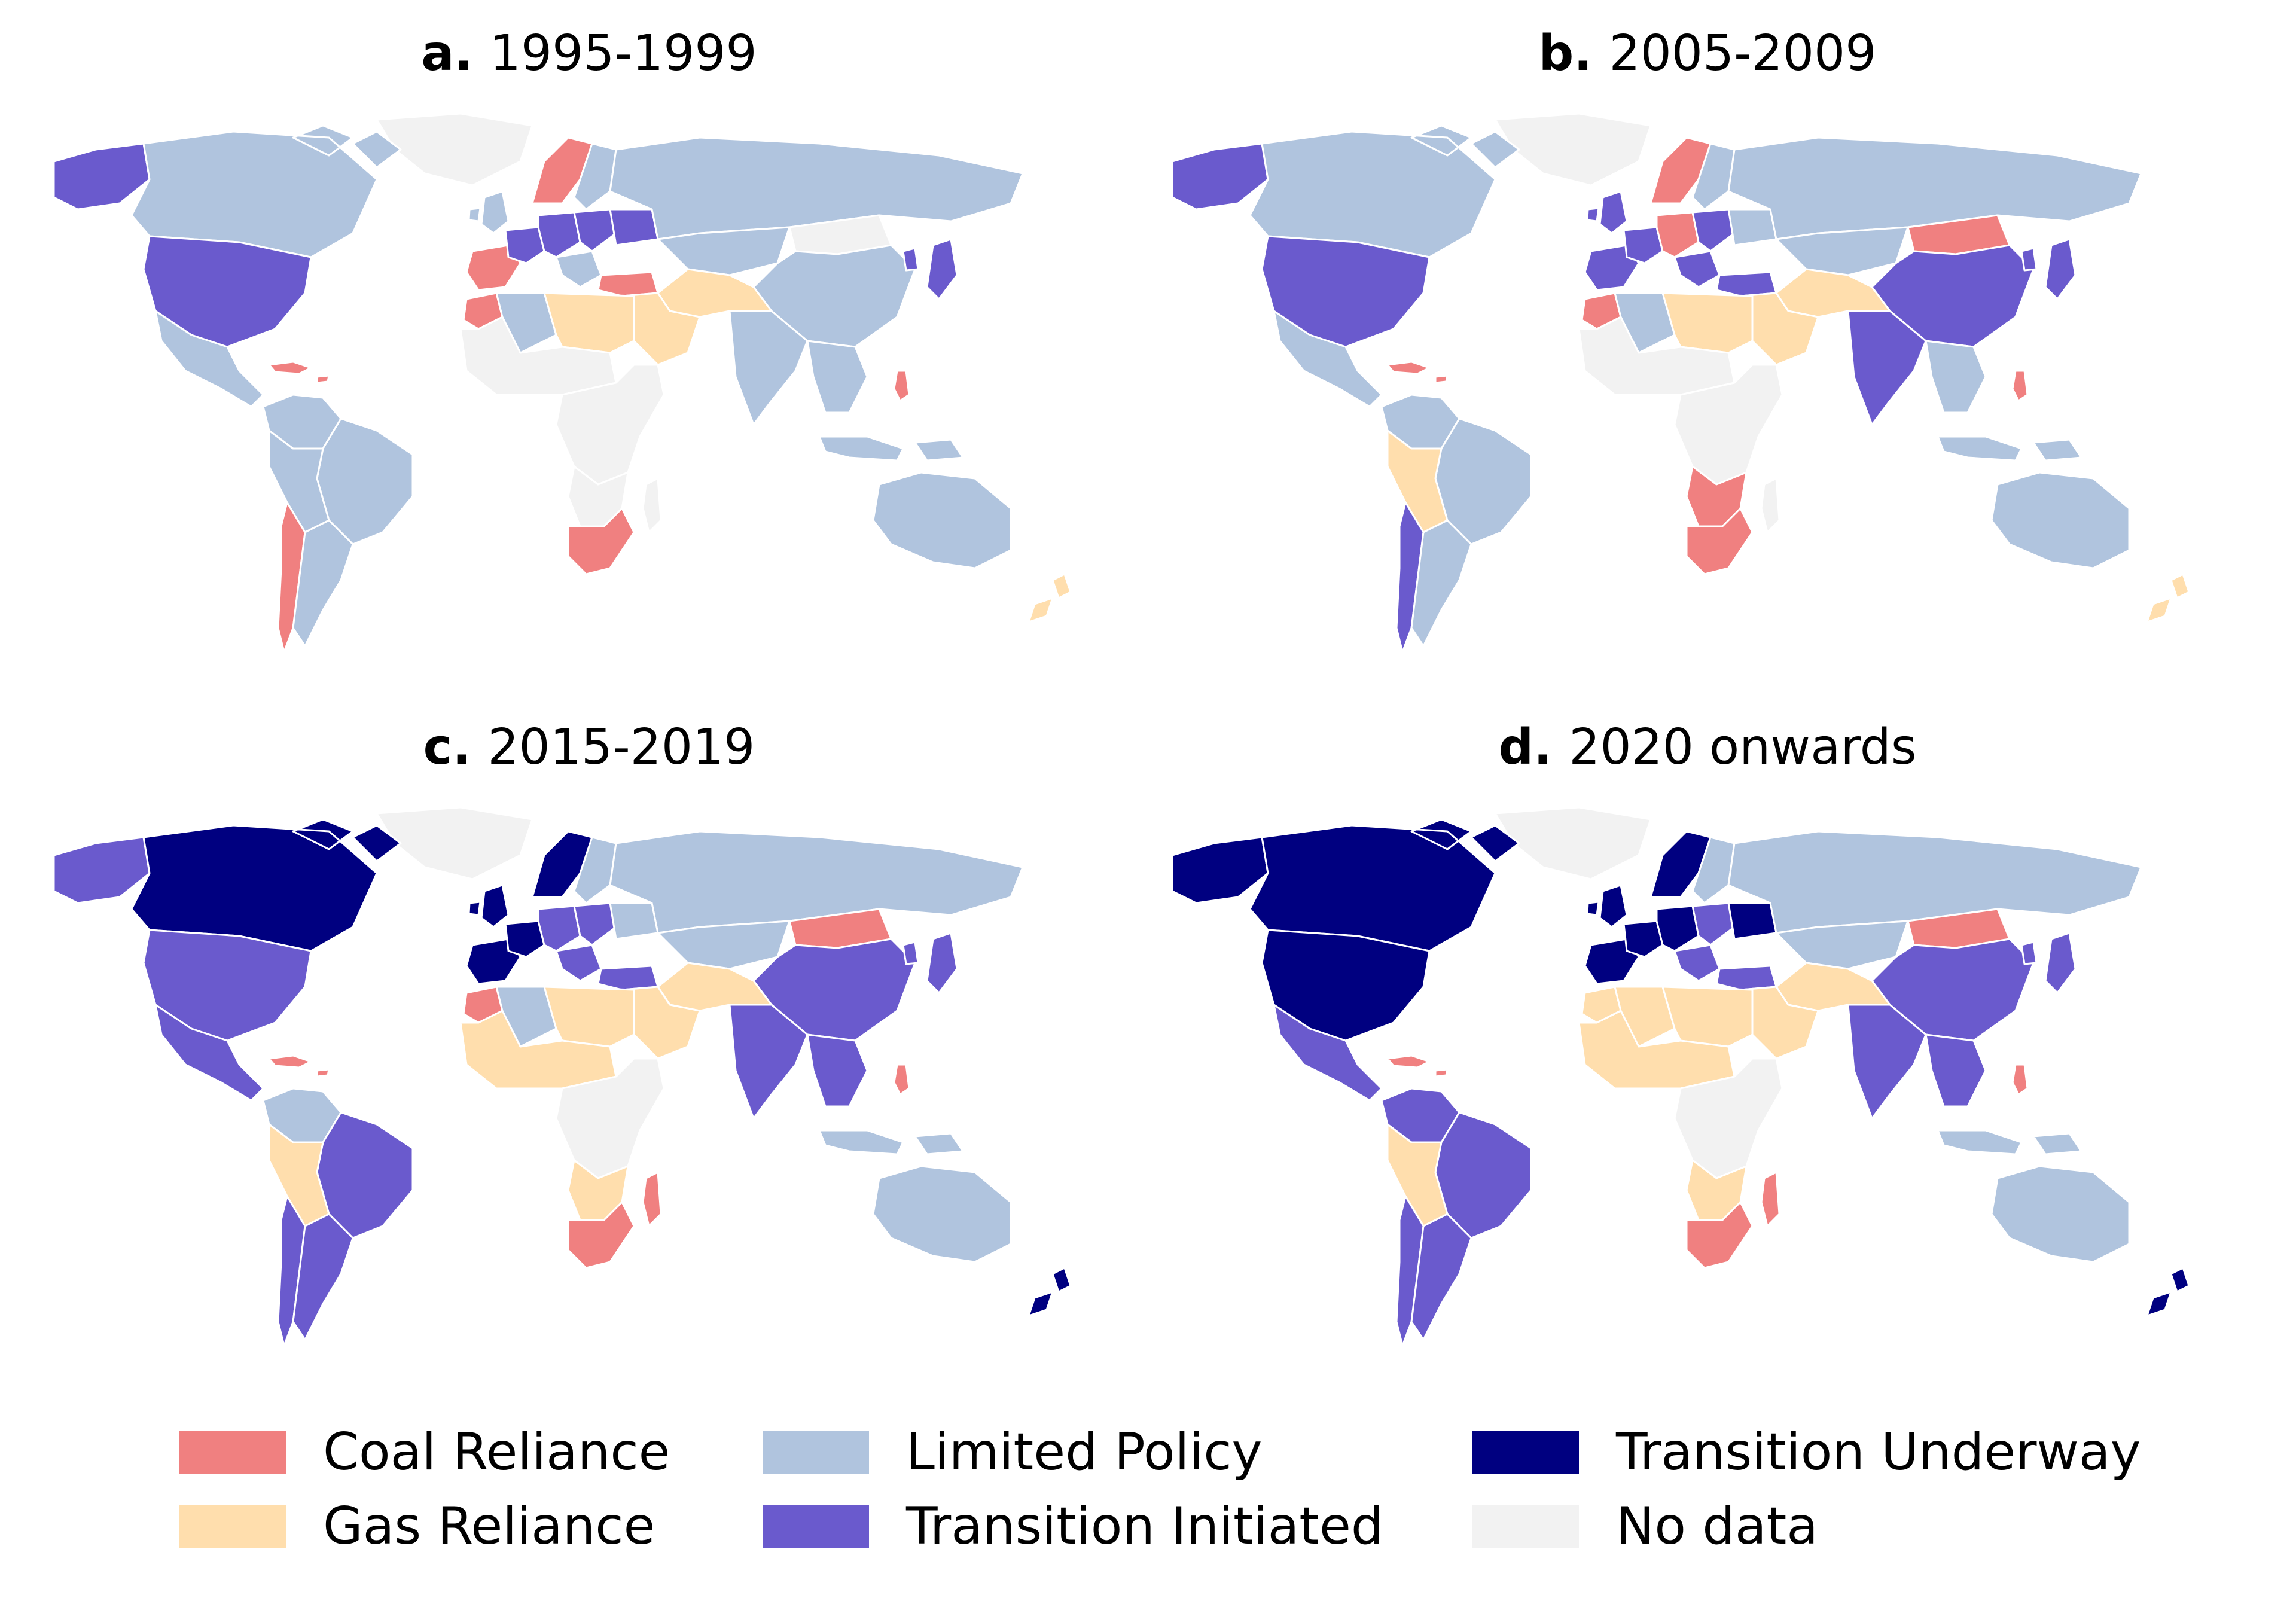 This screenshot has width=2296, height=1607. Describe the element at coordinates (1743, 53) in the screenshot. I see `panel-period: 2005-2009` at that location.